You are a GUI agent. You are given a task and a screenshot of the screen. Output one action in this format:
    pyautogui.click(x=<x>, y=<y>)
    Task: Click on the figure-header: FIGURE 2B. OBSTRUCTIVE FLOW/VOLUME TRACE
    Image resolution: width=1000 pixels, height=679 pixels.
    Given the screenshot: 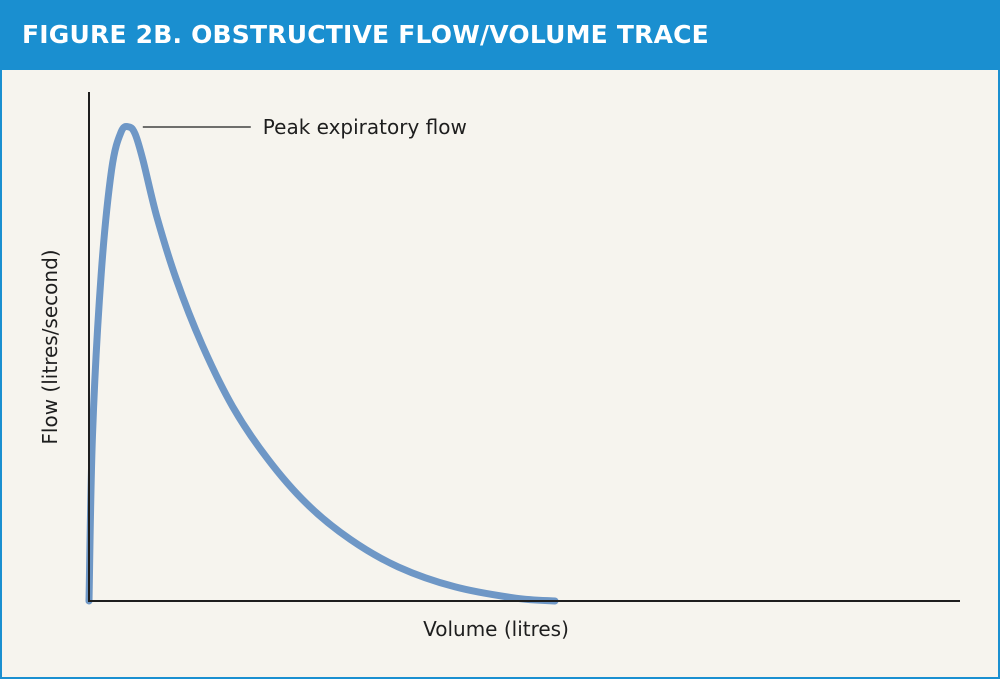 What is the action you would take?
    pyautogui.click(x=500, y=36)
    